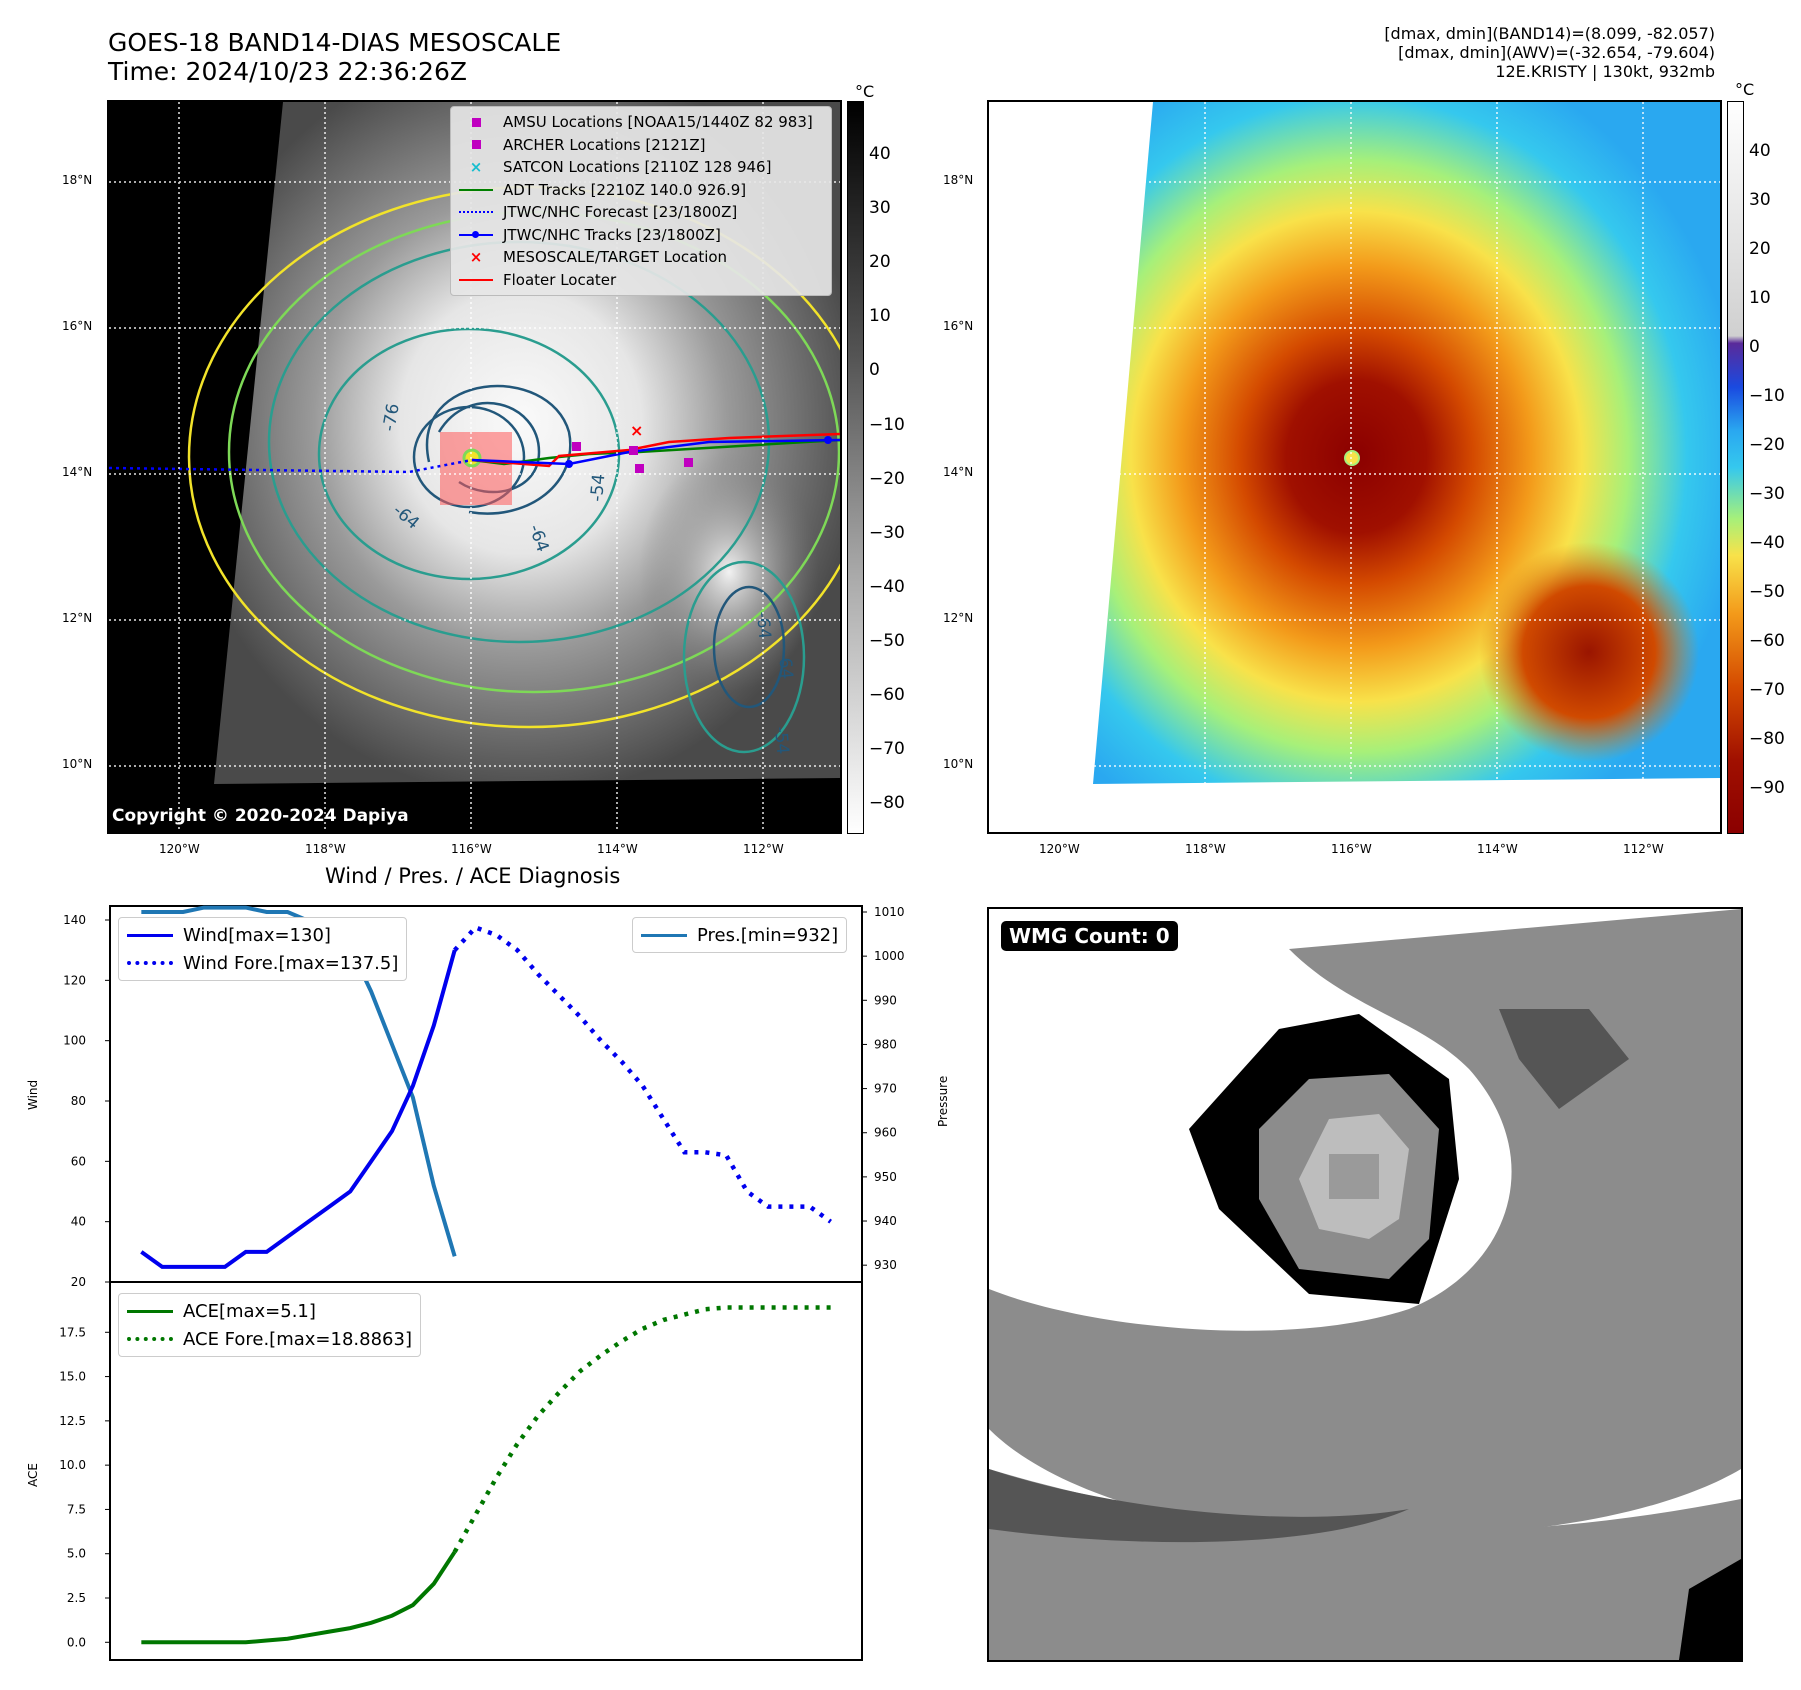 The image size is (1801, 1690). I want to click on legend-floater: Floater Locater, so click(641, 280).